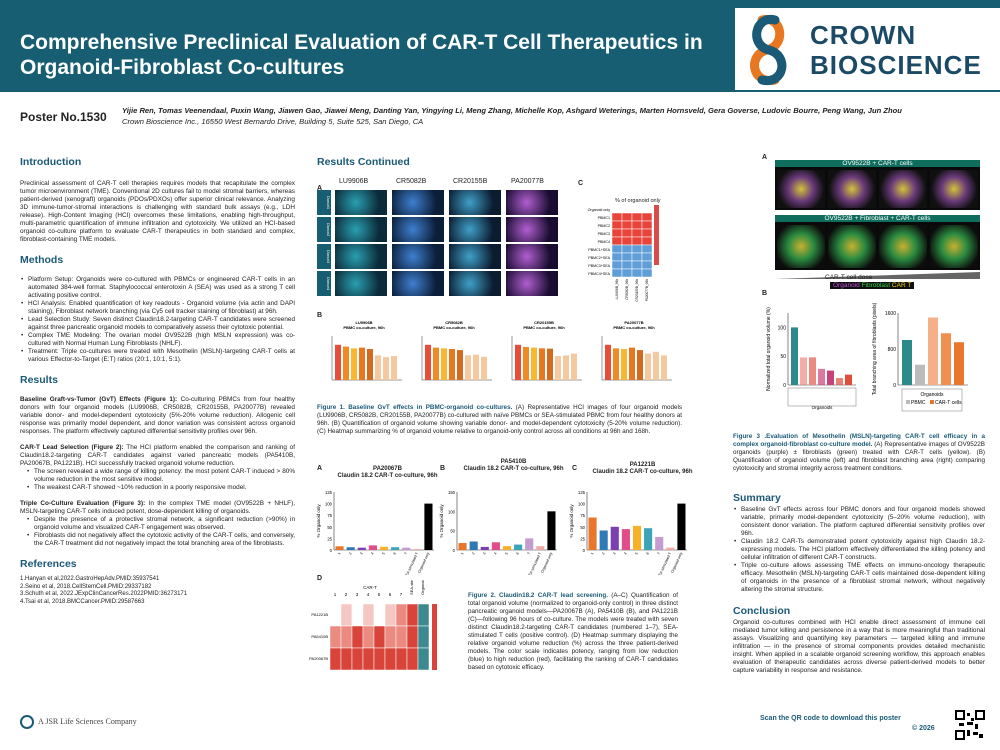 The height and width of the screenshot is (750, 1000). Describe the element at coordinates (324, 202) in the screenshot. I see `donor-row-label: Donor1` at that location.